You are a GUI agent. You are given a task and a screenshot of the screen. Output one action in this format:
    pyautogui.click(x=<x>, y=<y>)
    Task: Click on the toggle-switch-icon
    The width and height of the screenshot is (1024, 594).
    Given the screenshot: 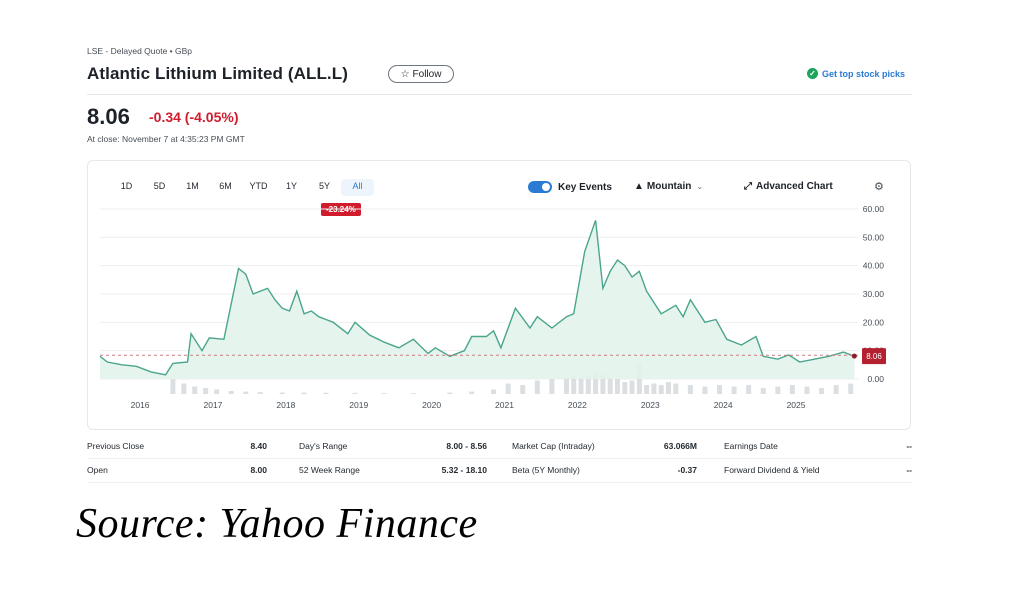 What is the action you would take?
    pyautogui.click(x=540, y=187)
    